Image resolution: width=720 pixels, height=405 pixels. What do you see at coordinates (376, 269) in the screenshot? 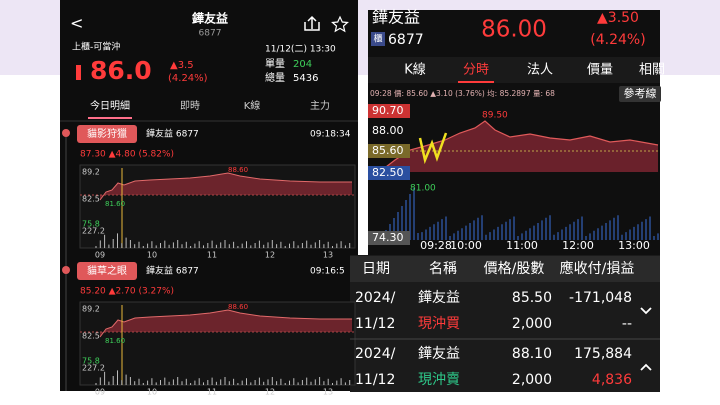
I see `column-header: 日期` at bounding box center [376, 269].